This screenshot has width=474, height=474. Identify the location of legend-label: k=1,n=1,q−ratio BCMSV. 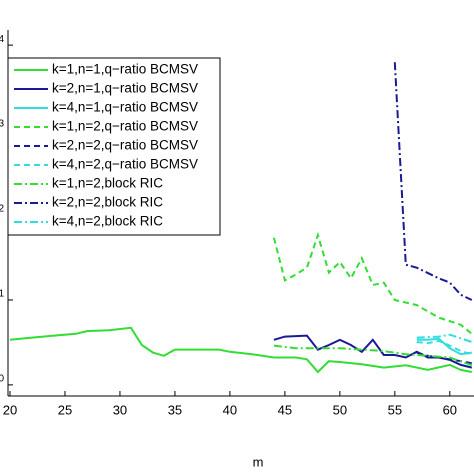
(125, 69).